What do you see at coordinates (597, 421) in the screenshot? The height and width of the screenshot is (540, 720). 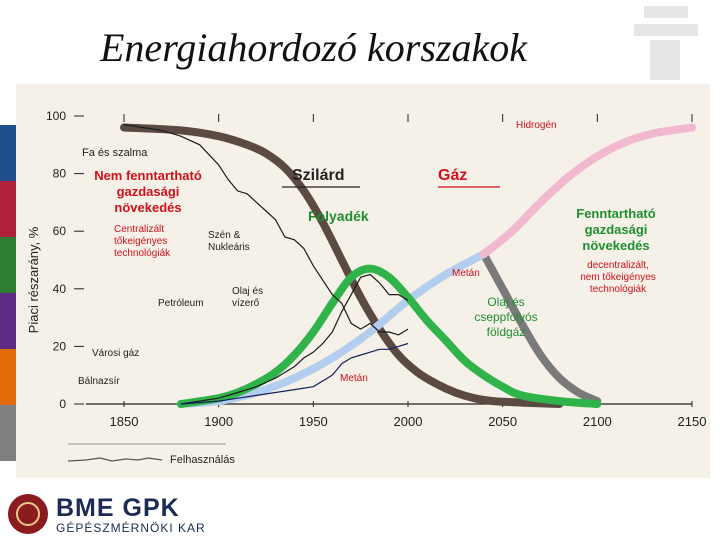 I see `x-tick-label: 2100` at bounding box center [597, 421].